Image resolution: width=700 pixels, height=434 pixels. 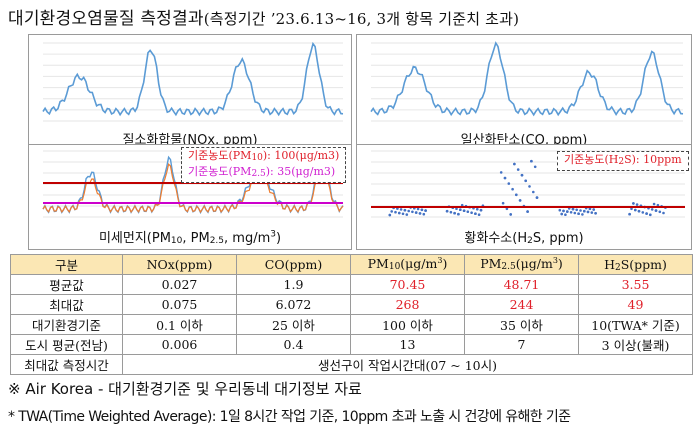 I want to click on h2s-chart-panel: 기준농도(H2S): 10ppm 황화수소(H2S, ppm), so click(x=524, y=197).